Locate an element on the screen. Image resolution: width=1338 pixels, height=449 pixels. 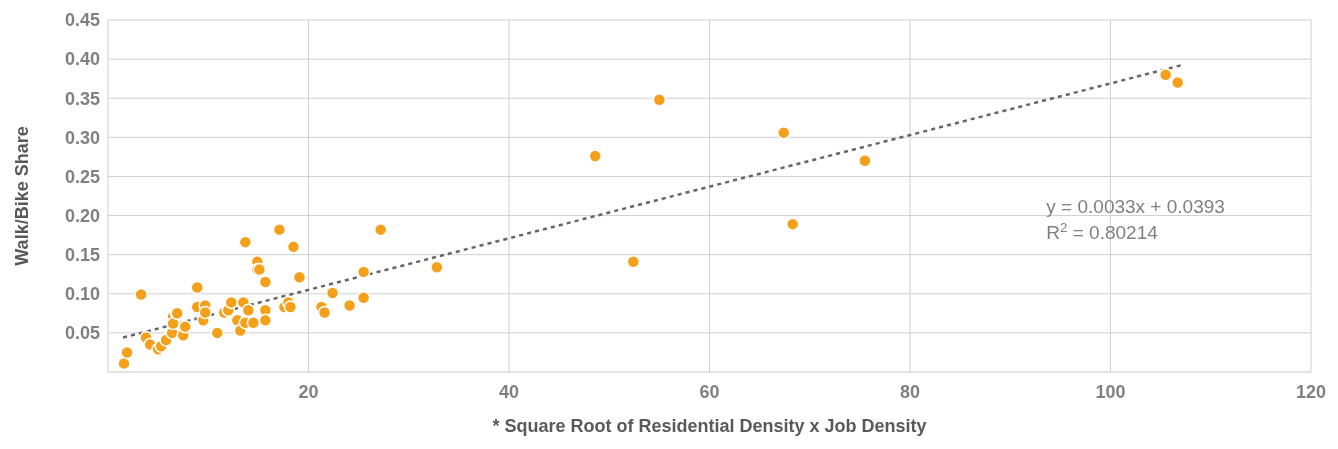
y-tick-label: 0.05 is located at coordinates (82, 333).